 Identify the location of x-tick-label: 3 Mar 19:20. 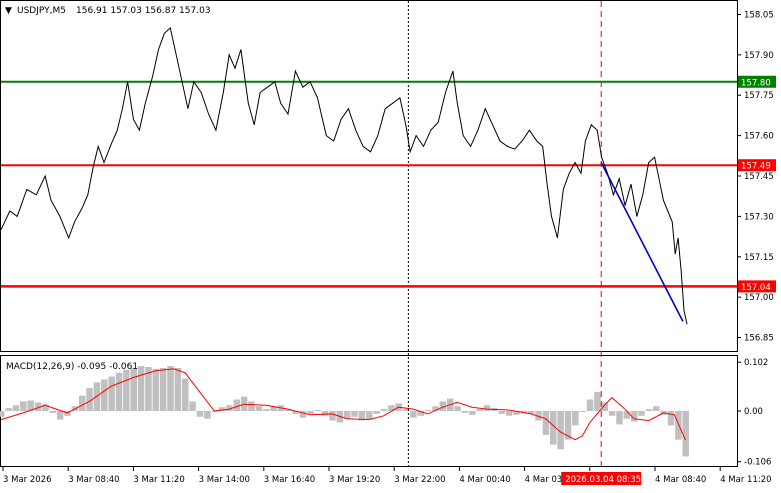
(354, 480).